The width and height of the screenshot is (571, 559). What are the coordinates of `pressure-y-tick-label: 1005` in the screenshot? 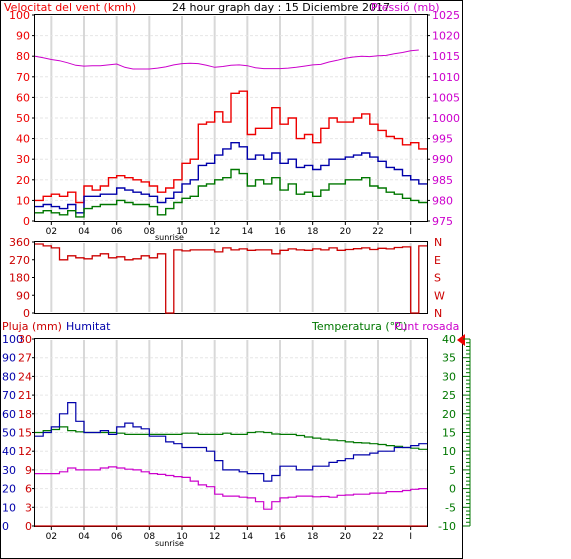 It's located at (446, 97).